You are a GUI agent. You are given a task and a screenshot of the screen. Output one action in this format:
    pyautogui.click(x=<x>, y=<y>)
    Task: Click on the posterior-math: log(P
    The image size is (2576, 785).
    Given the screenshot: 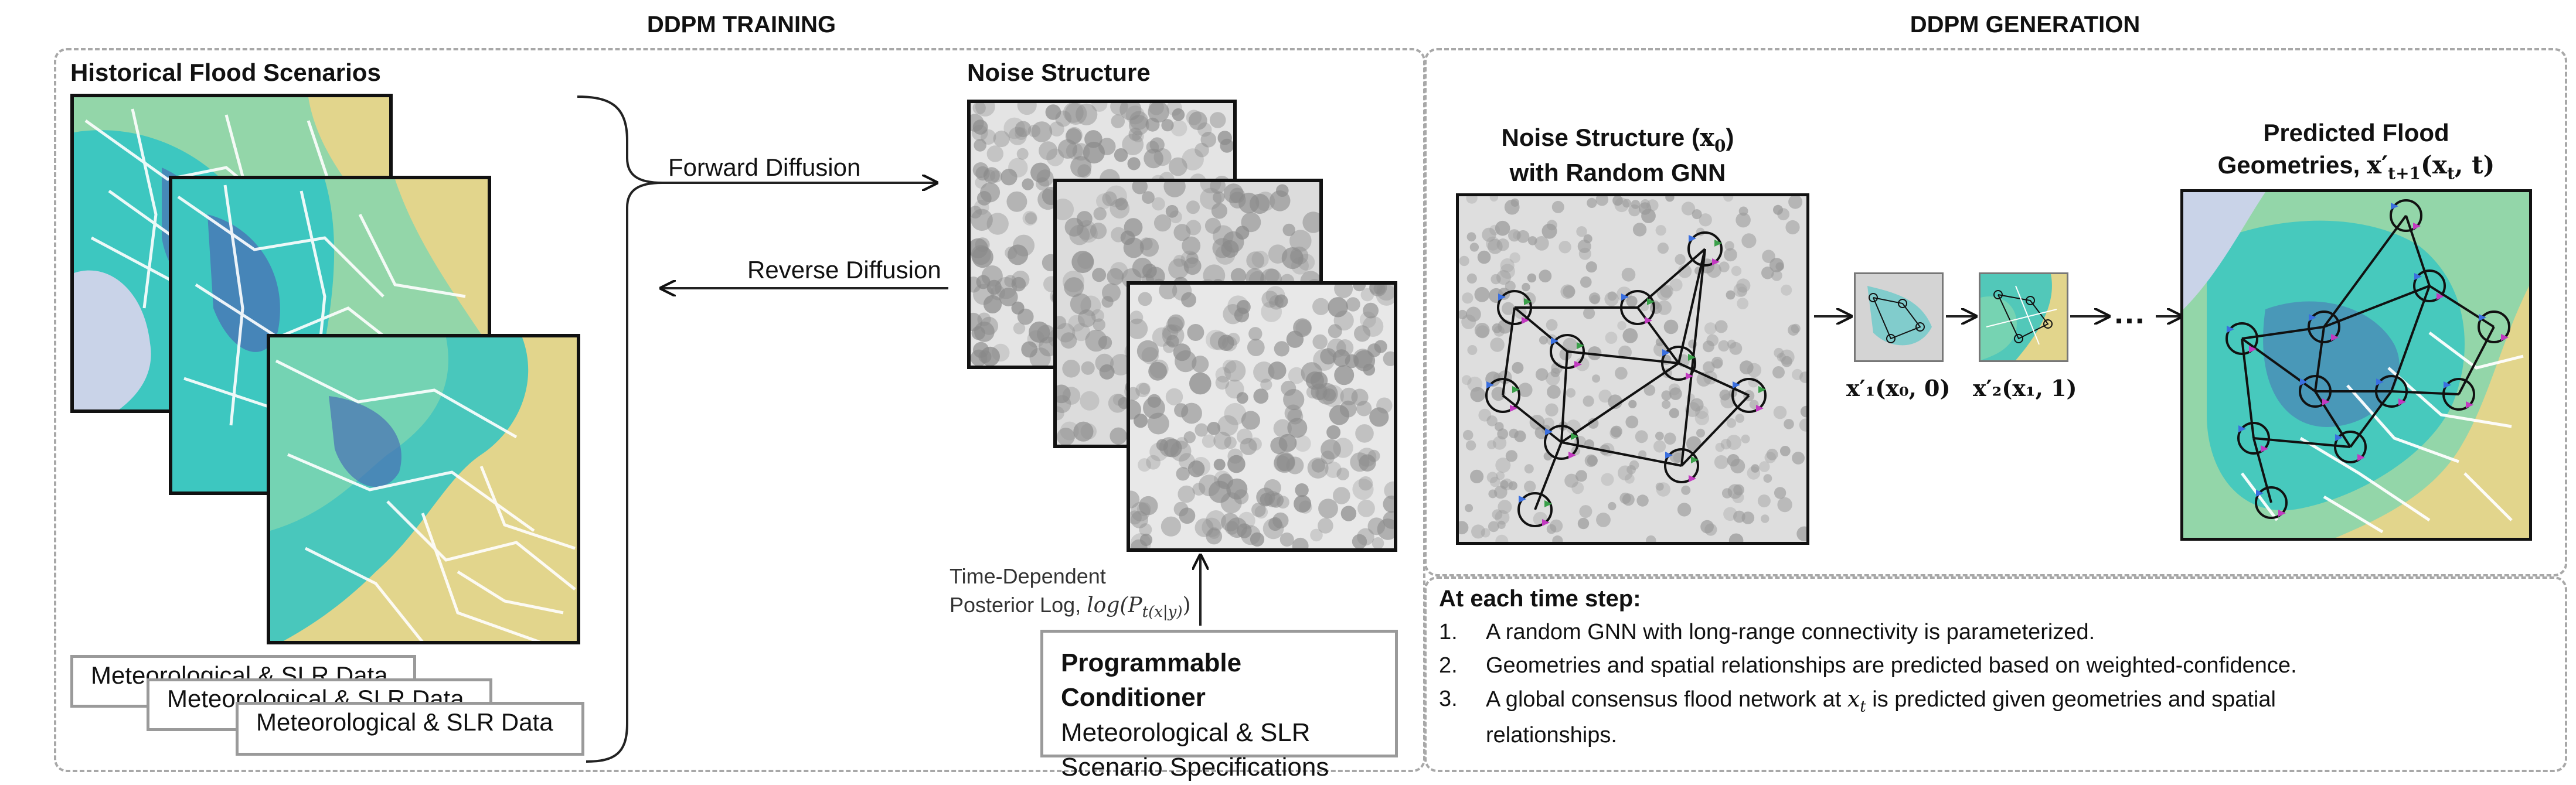 What is the action you would take?
    pyautogui.click(x=1114, y=605)
    